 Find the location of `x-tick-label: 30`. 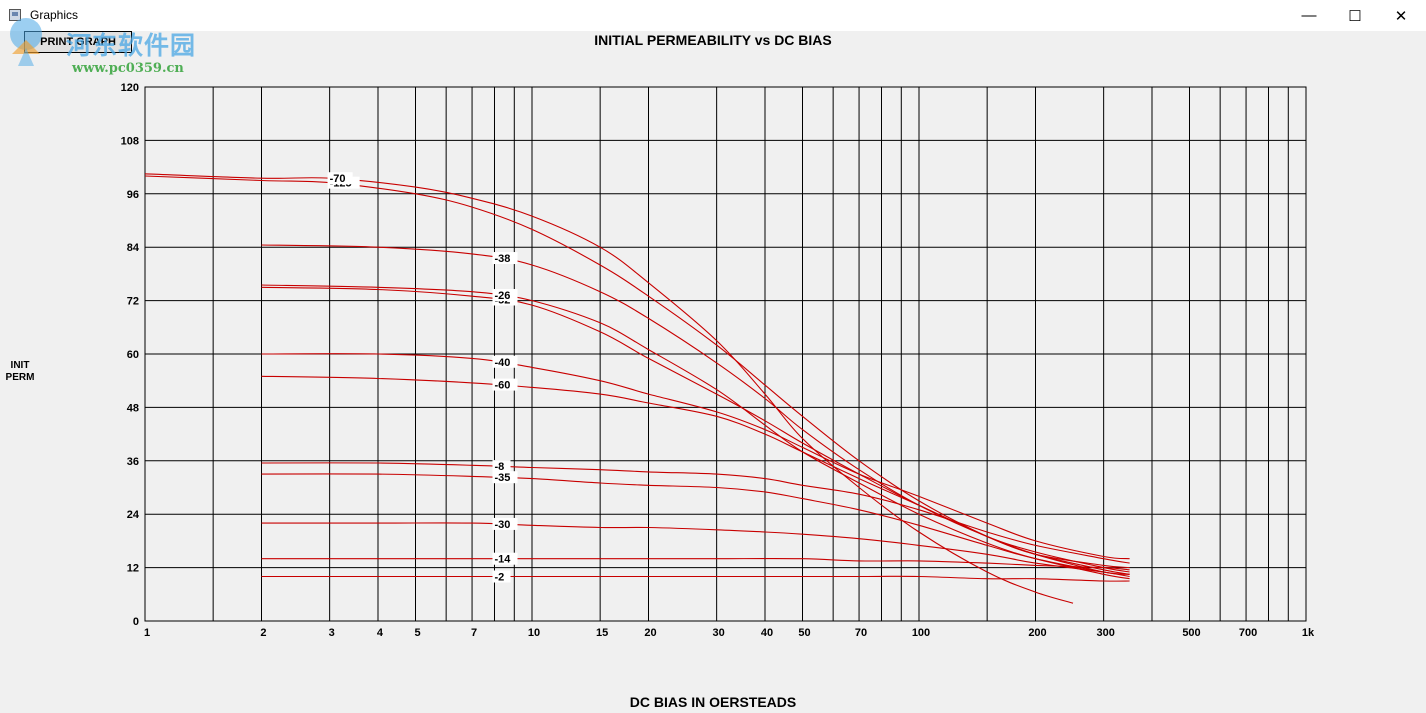

x-tick-label: 30 is located at coordinates (719, 633).